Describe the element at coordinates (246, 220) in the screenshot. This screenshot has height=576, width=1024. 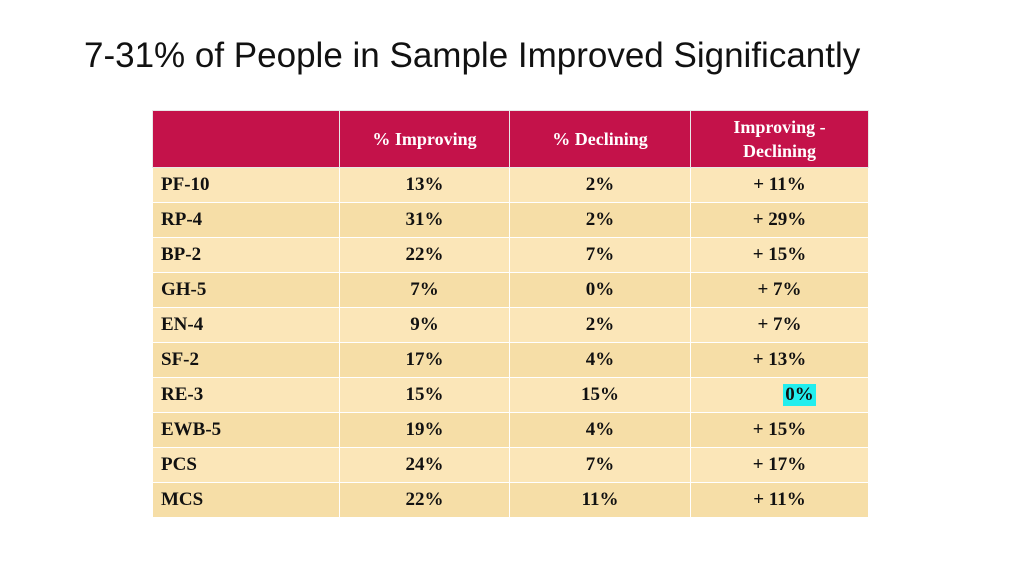
I see `row-label: RP-4` at that location.